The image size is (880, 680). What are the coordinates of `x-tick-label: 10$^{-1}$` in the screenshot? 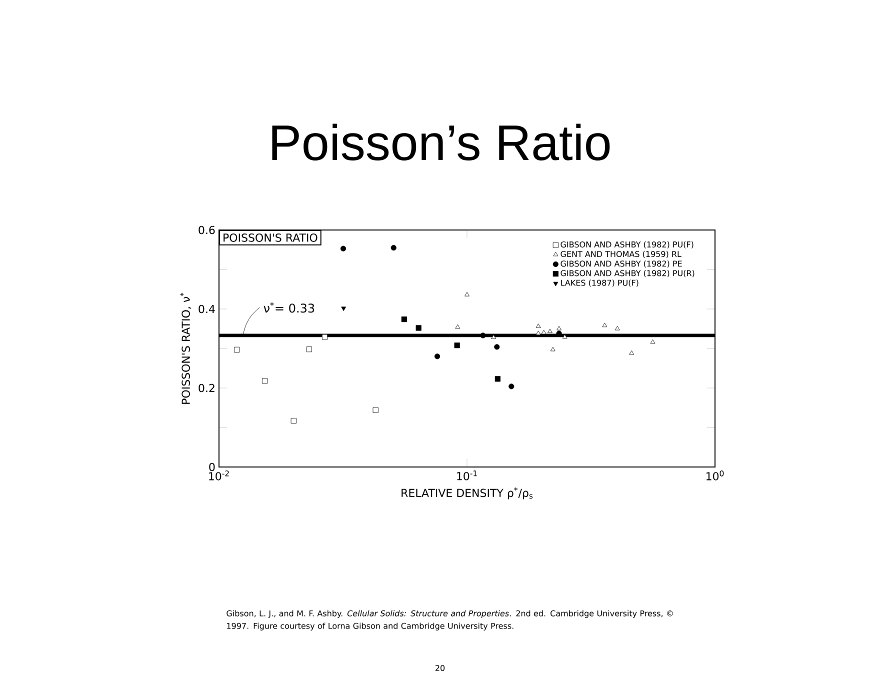 It's located at (467, 475).